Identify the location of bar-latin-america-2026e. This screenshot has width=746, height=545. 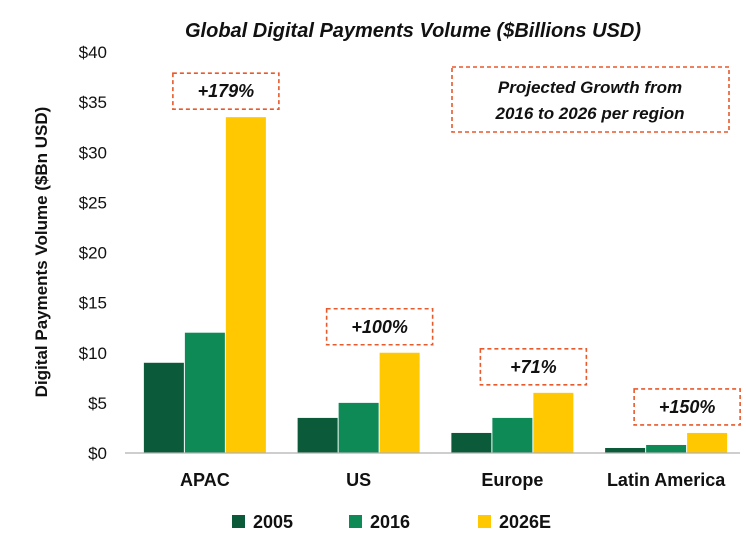
(707, 442).